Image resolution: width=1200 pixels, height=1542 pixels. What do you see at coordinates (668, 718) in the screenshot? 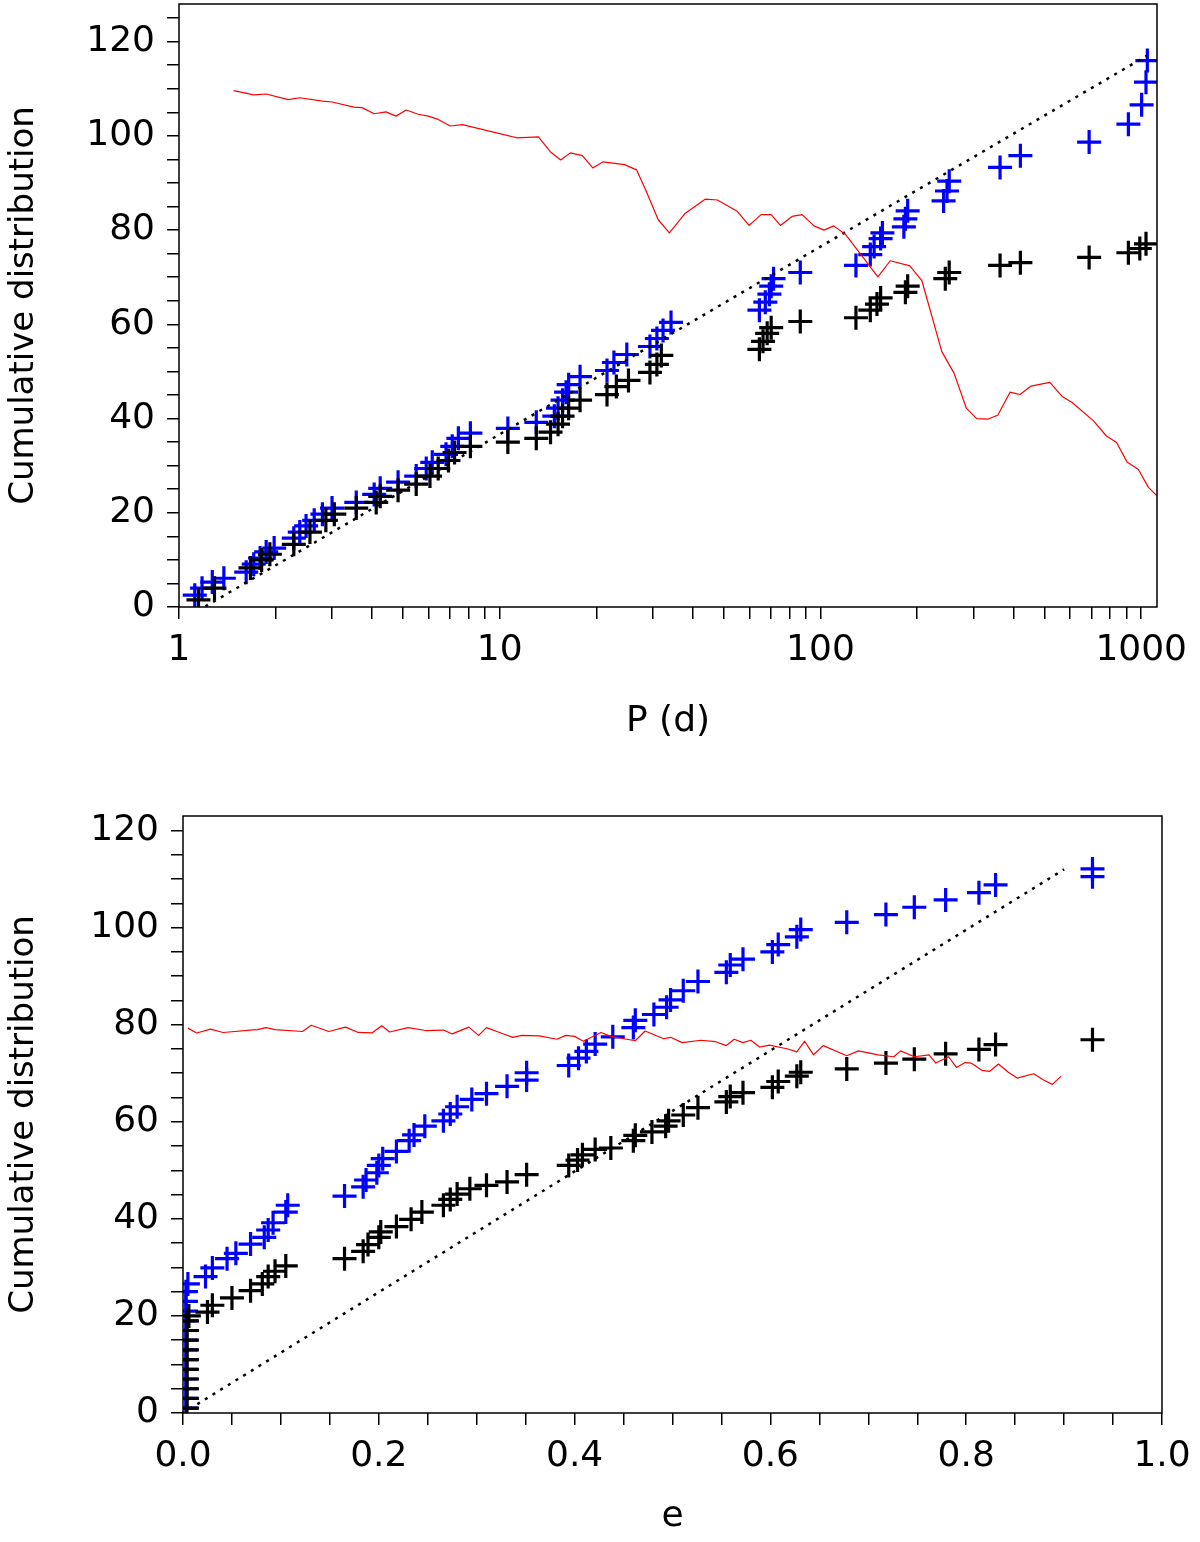
I see `x-axis-title: P (d)` at bounding box center [668, 718].